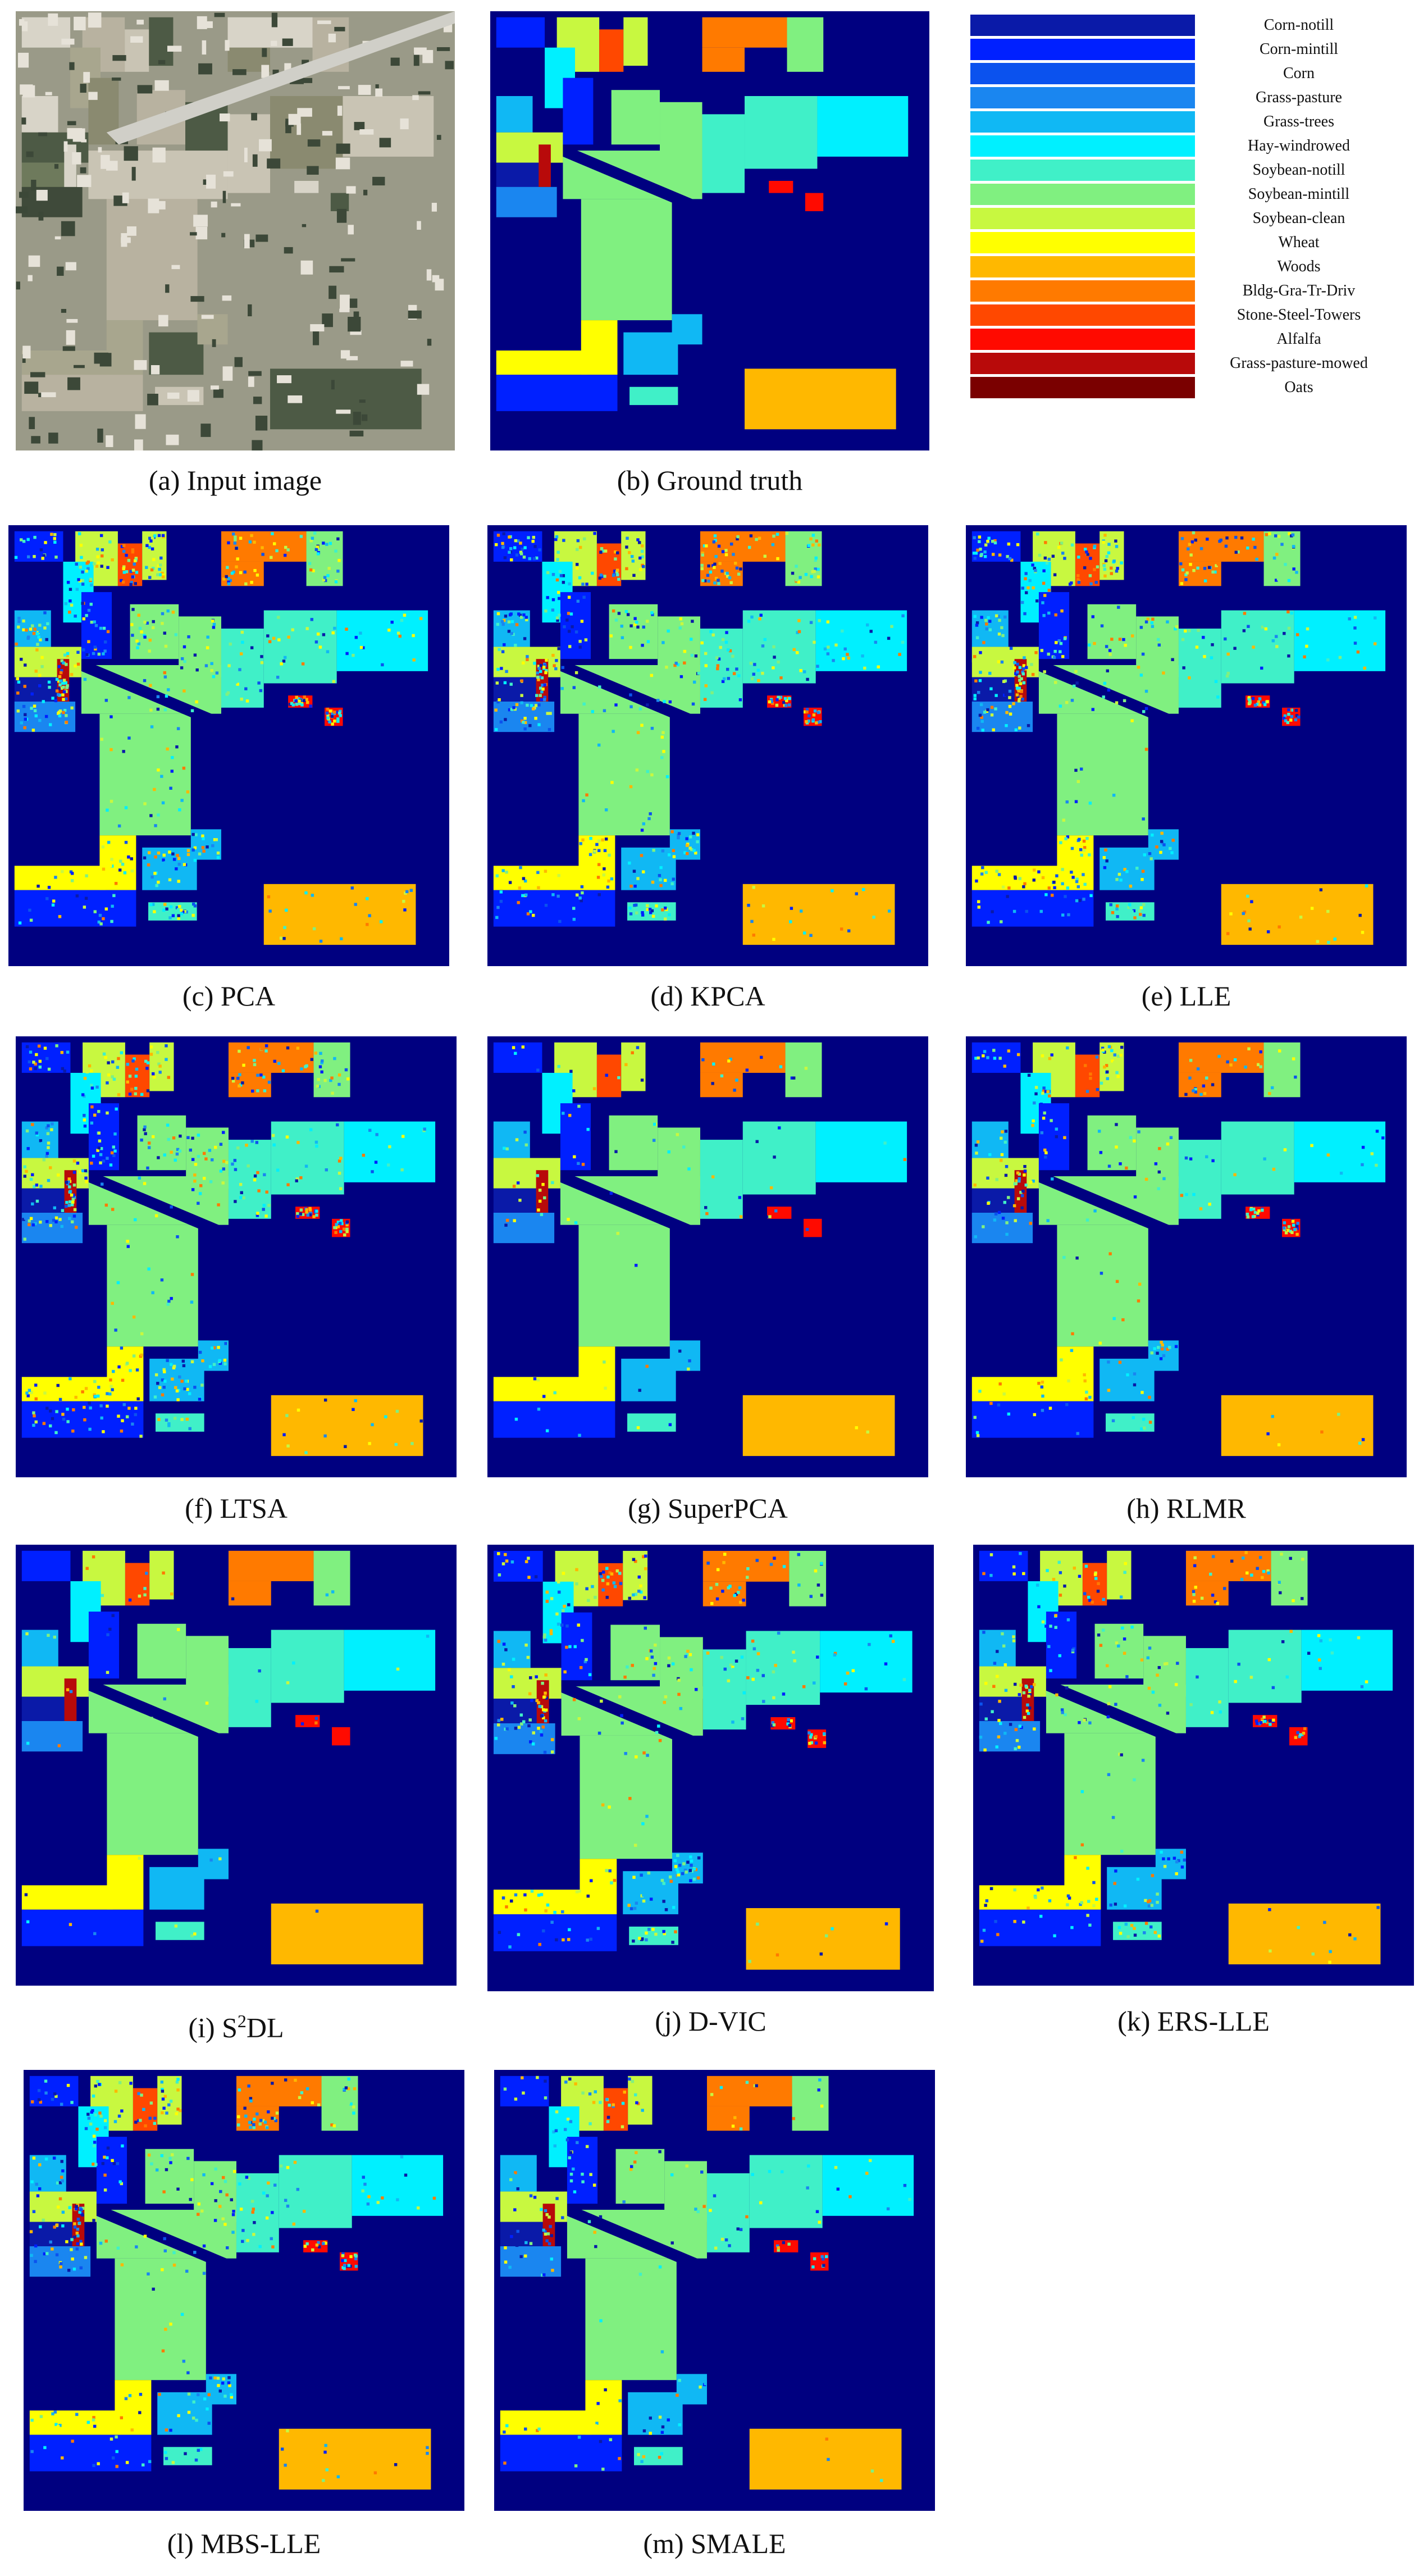 The height and width of the screenshot is (2576, 1428). What do you see at coordinates (1298, 218) in the screenshot?
I see `legend-label: Soybean-clean` at bounding box center [1298, 218].